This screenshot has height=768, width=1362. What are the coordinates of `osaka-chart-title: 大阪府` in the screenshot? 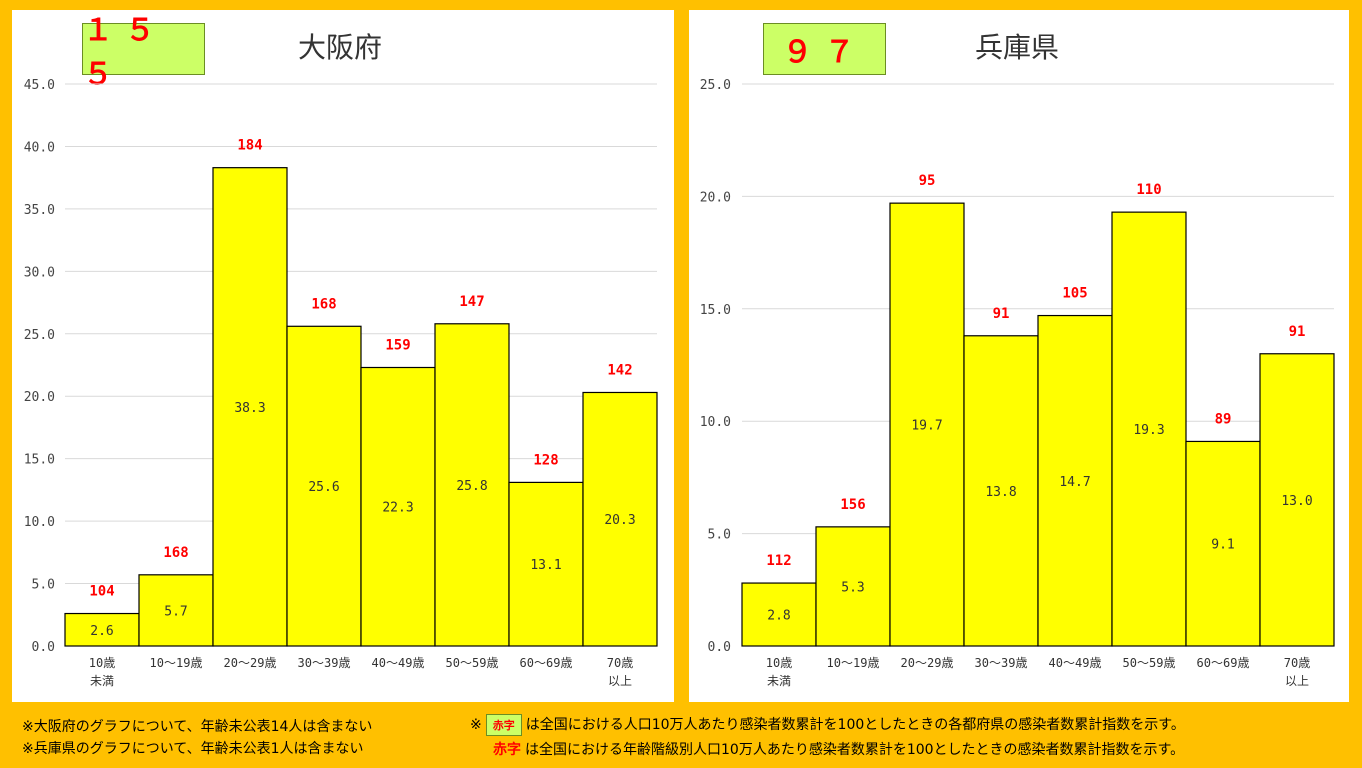 It's located at (340, 47).